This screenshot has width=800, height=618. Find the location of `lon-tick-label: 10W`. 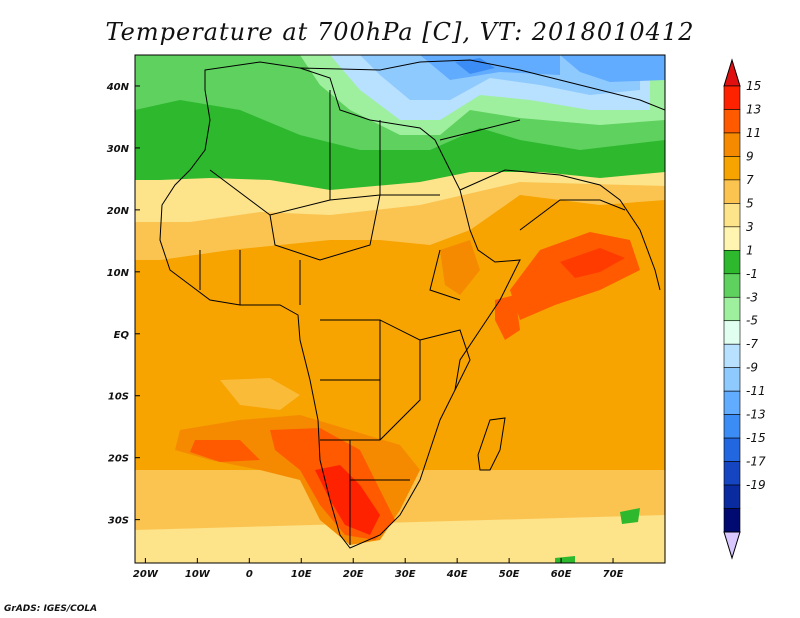

lon-tick-label: 10W is located at coordinates (198, 574).